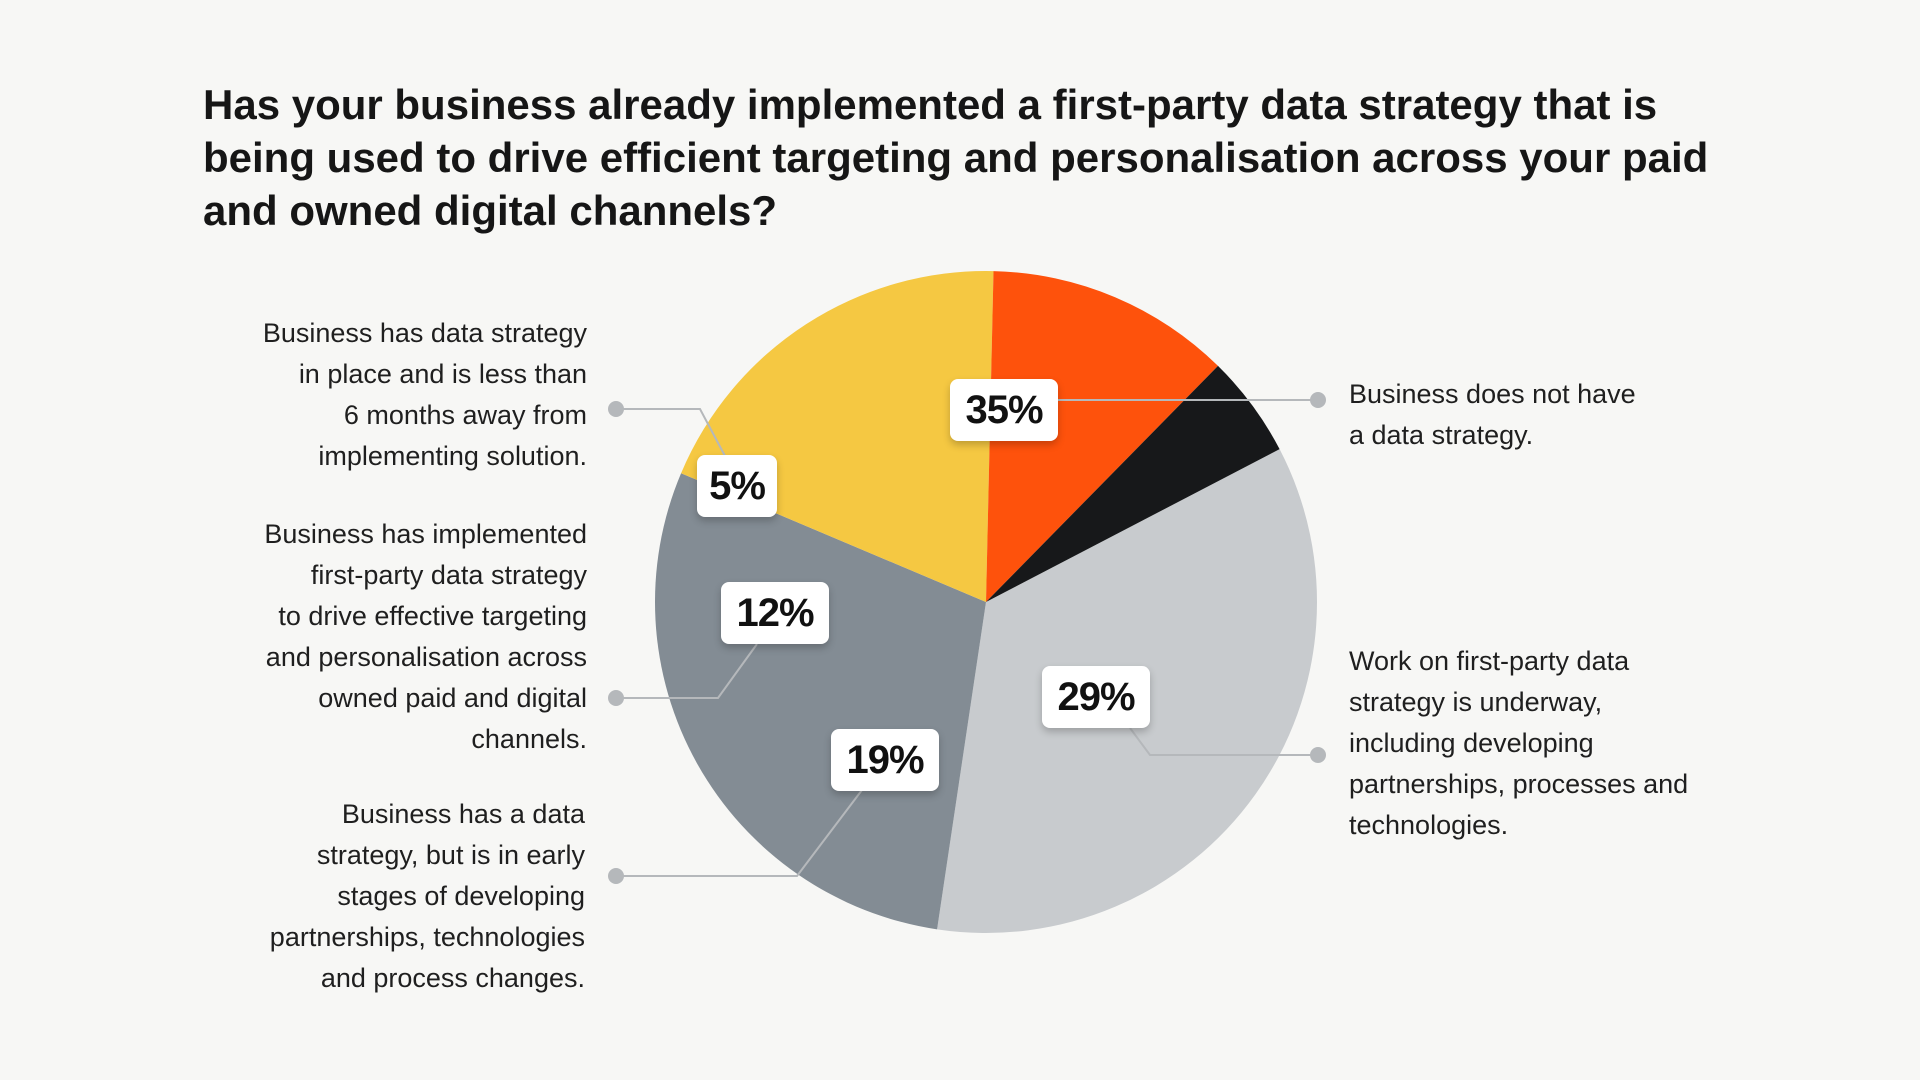  Describe the element at coordinates (450, 855) in the screenshot. I see `slice-label-line: strategy, but is in early` at that location.